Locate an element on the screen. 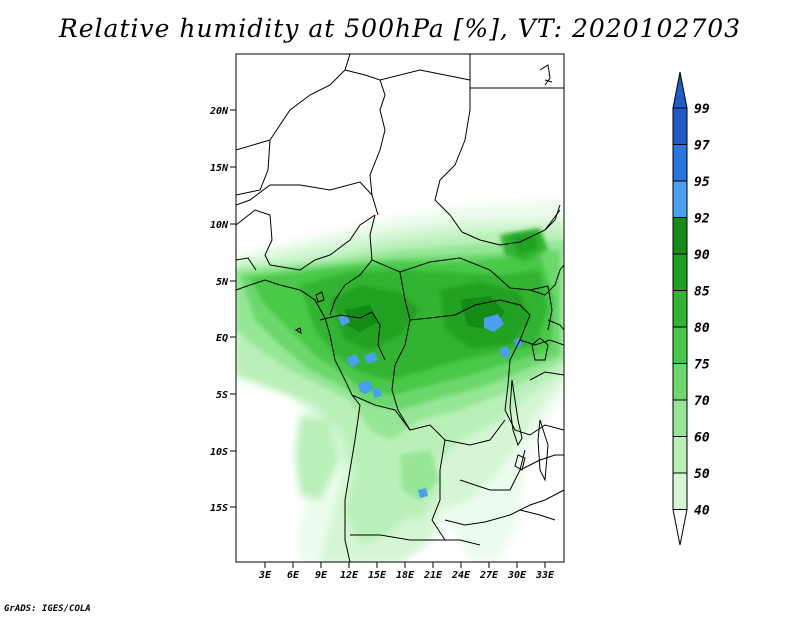 Image resolution: width=800 pixels, height=618 pixels. lon-tick-label: 21E is located at coordinates (433, 575).